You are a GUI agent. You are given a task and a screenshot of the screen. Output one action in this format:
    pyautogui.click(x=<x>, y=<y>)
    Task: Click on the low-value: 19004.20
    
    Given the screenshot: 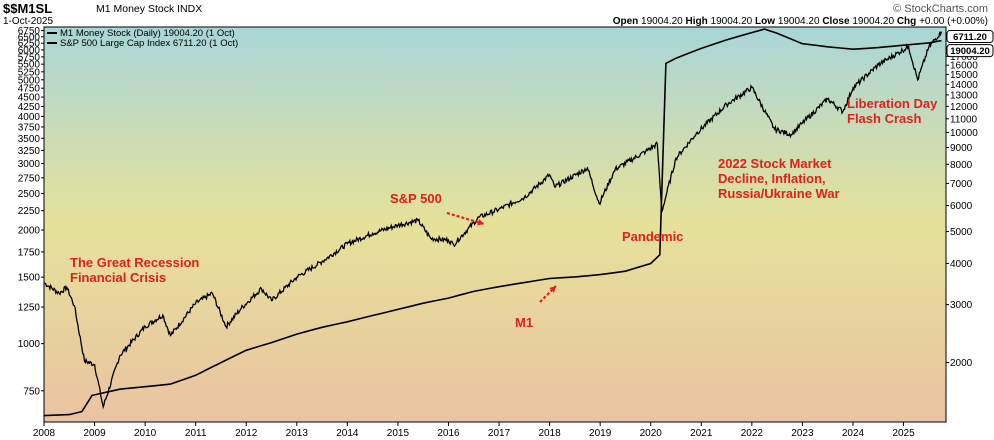 What is the action you would take?
    pyautogui.click(x=798, y=21)
    